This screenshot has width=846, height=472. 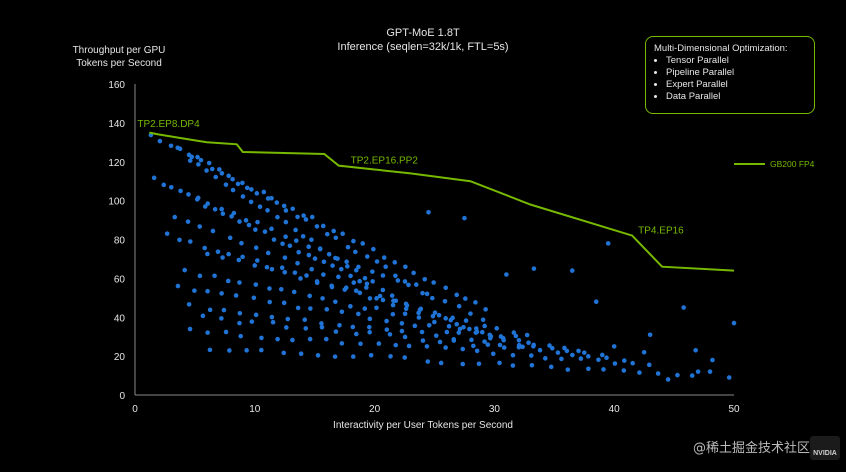 I want to click on annotation-label: TP2.EP16.PP2, so click(x=385, y=161).